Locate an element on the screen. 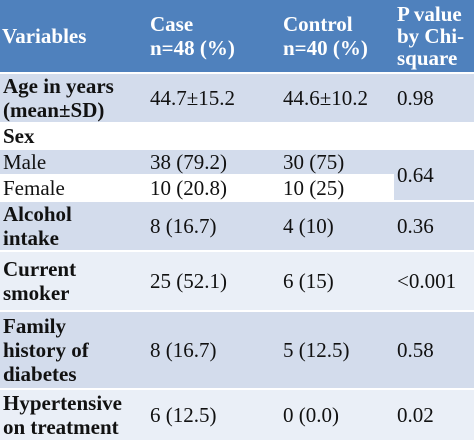  table-row-sex: Sex is located at coordinates (237, 136).